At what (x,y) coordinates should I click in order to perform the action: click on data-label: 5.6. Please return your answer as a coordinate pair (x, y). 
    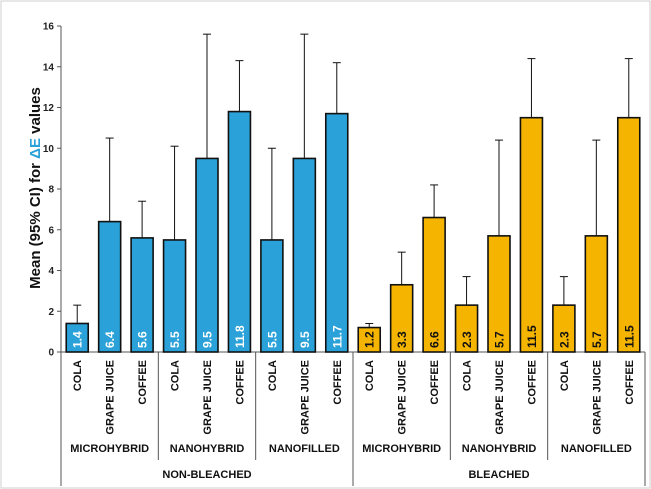
    Looking at the image, I should click on (143, 339).